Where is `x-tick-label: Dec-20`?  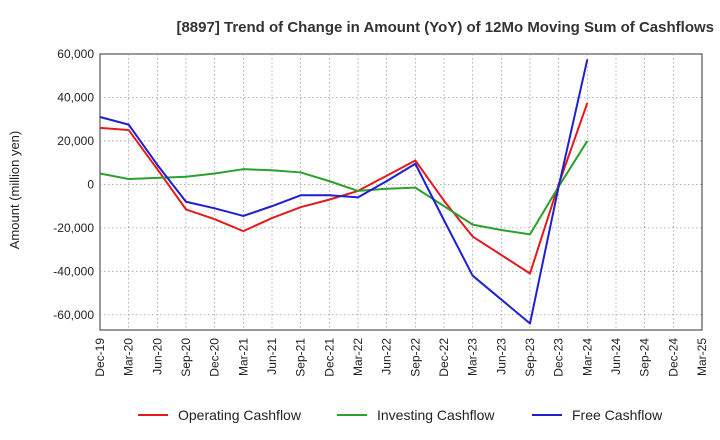 x-tick-label: Dec-20 is located at coordinates (215, 357).